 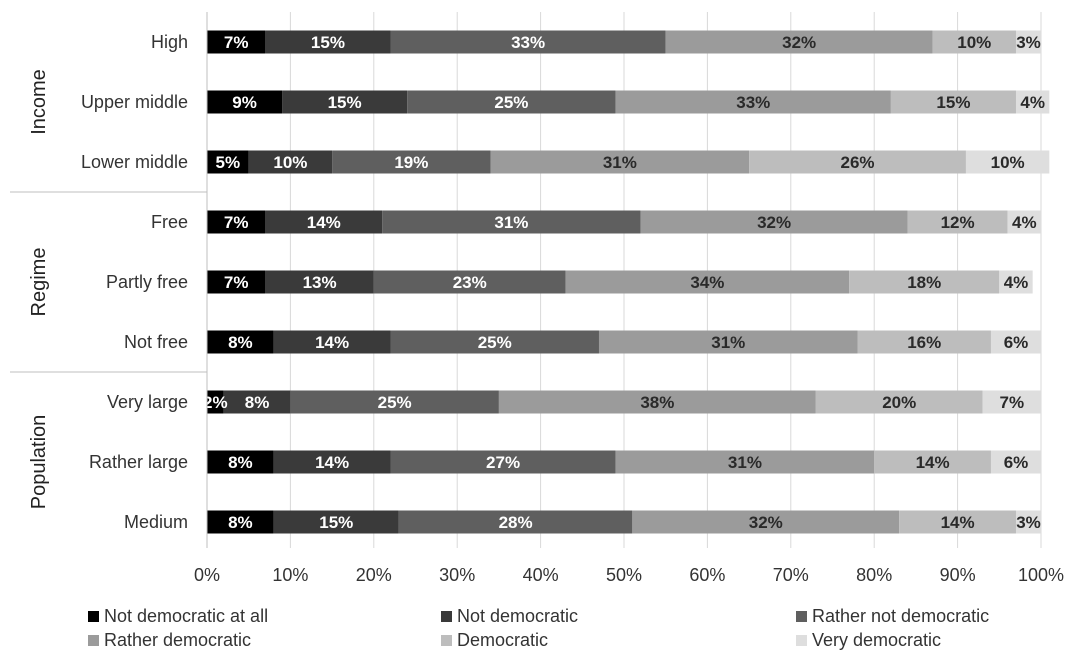 I want to click on category-label: Rather large, so click(x=138, y=462).